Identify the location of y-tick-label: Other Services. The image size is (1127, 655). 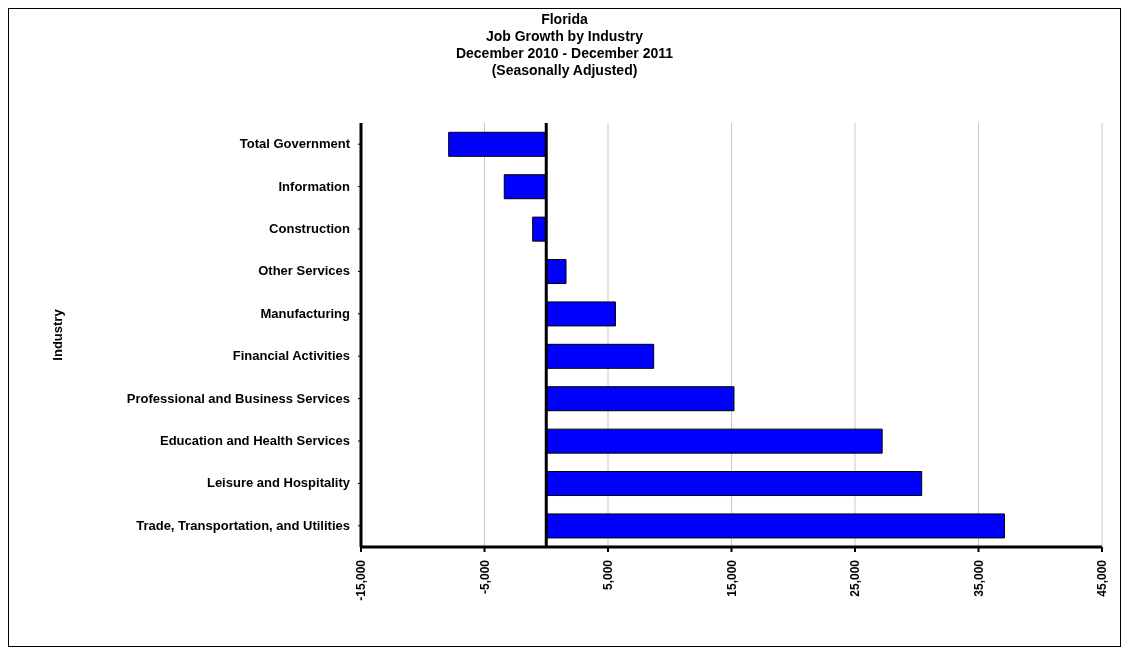
(304, 271).